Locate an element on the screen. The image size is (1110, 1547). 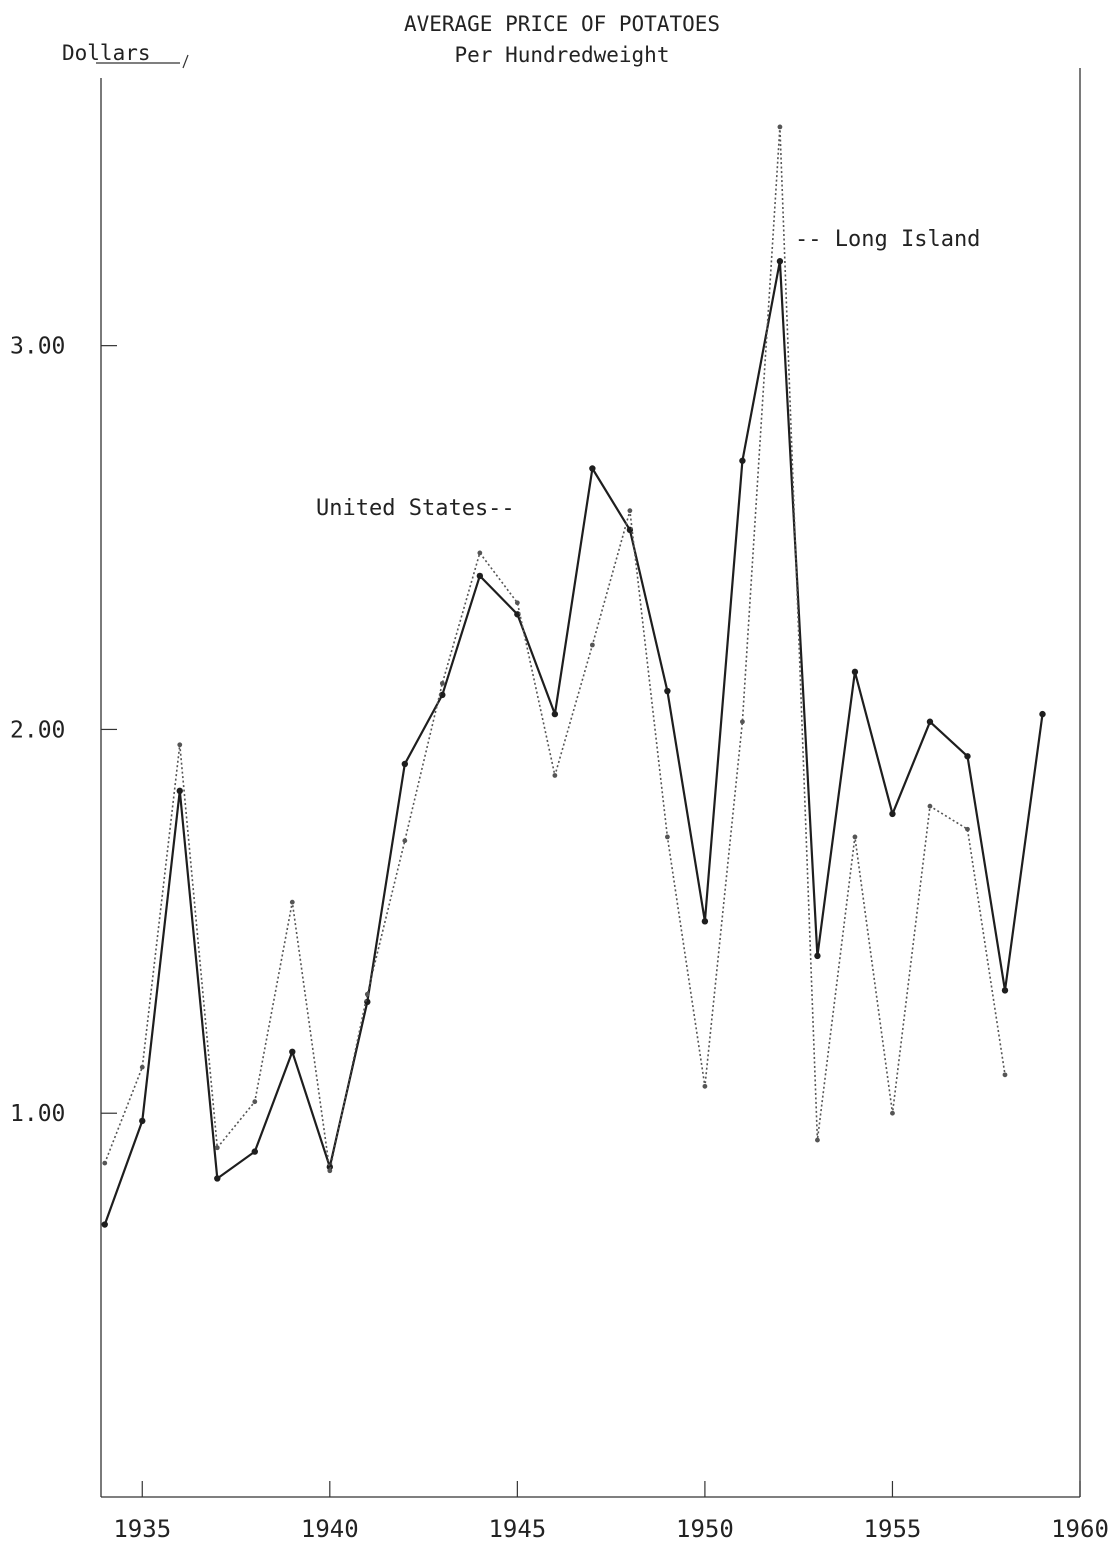
long-island-annotation: -- Long Island is located at coordinates (887, 239).